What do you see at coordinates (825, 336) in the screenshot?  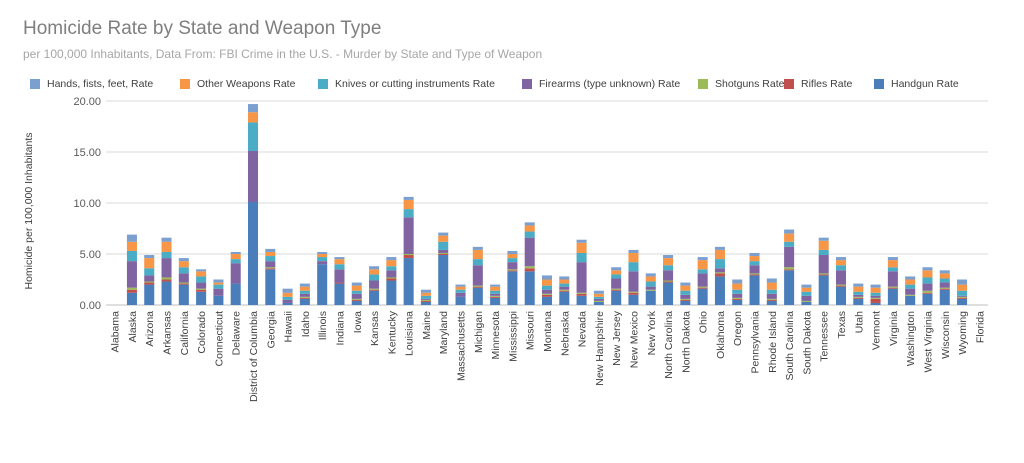 I see `x-tick-label: Tennessee` at bounding box center [825, 336].